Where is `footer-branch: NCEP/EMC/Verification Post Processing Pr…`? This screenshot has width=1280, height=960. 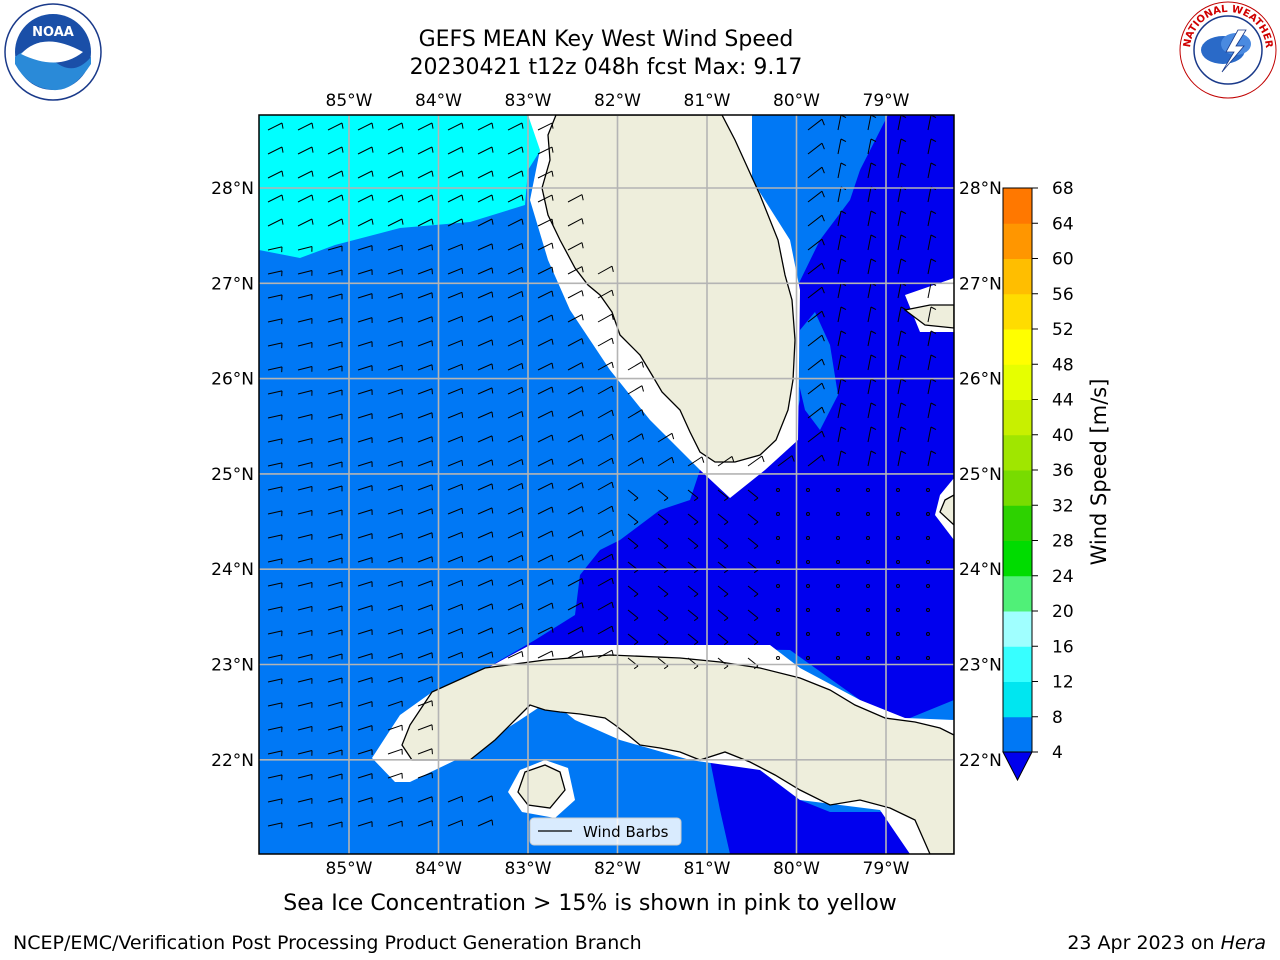 footer-branch: NCEP/EMC/Verification Post Processing Pr… is located at coordinates (327, 943).